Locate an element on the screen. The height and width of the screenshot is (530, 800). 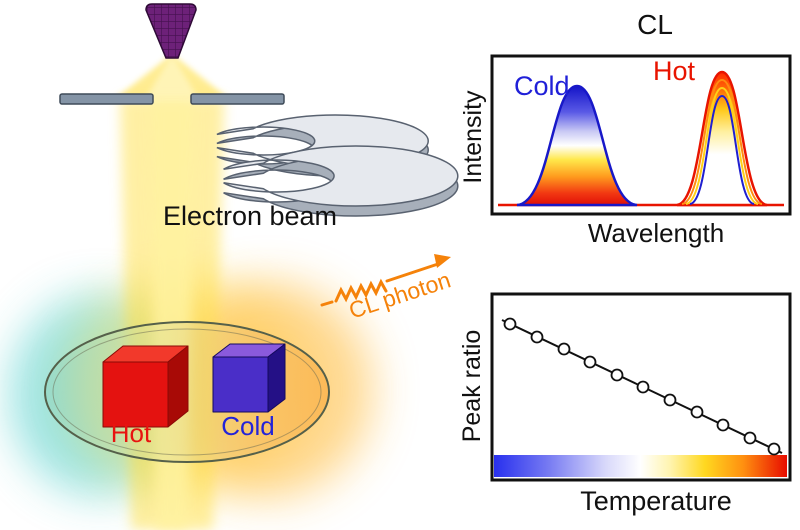
wavelength-axis-label: Wavelength is located at coordinates (656, 233).